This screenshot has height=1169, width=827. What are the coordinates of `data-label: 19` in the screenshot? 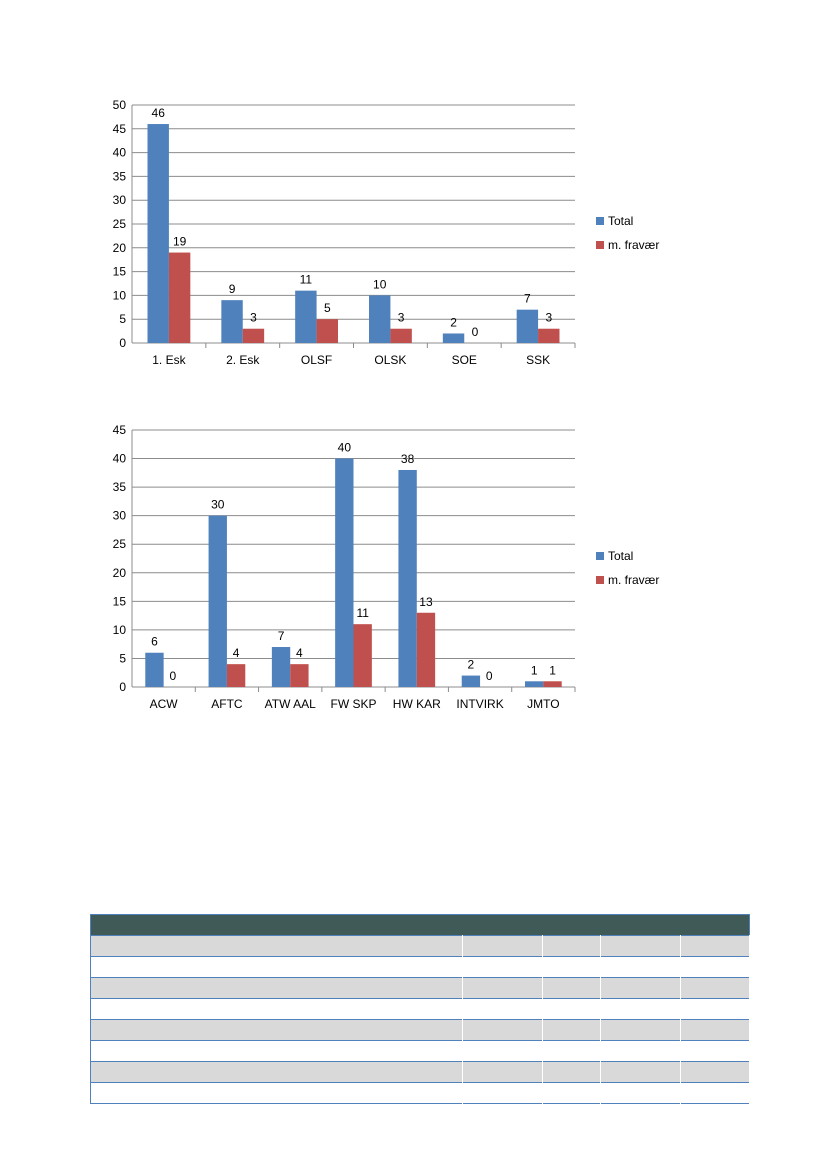 It's located at (180, 242).